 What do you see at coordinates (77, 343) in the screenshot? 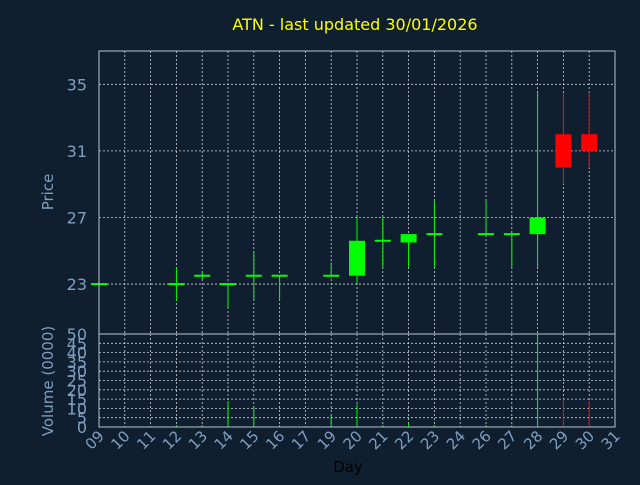
I see `volume-y-tick-label: 45` at bounding box center [77, 343].